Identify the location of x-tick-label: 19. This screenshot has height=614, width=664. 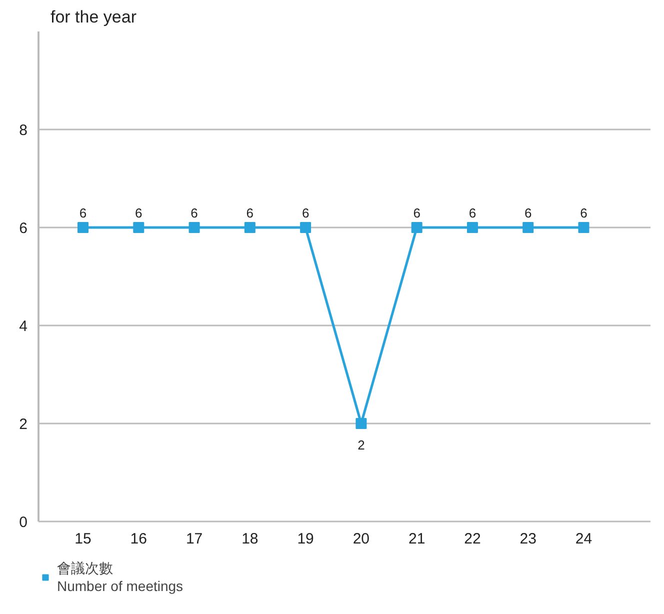
(305, 539).